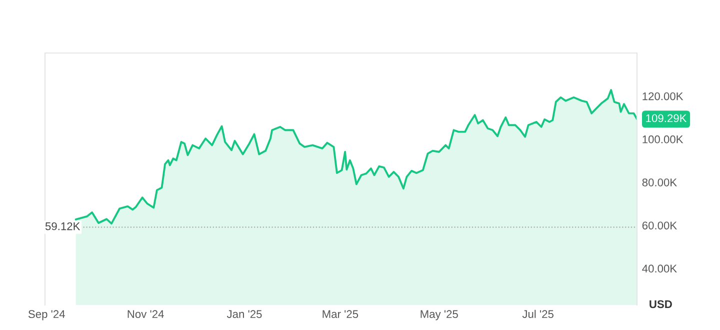 The width and height of the screenshot is (720, 330). Describe the element at coordinates (663, 96) in the screenshot. I see `y-tick-label: 120.00K` at that location.